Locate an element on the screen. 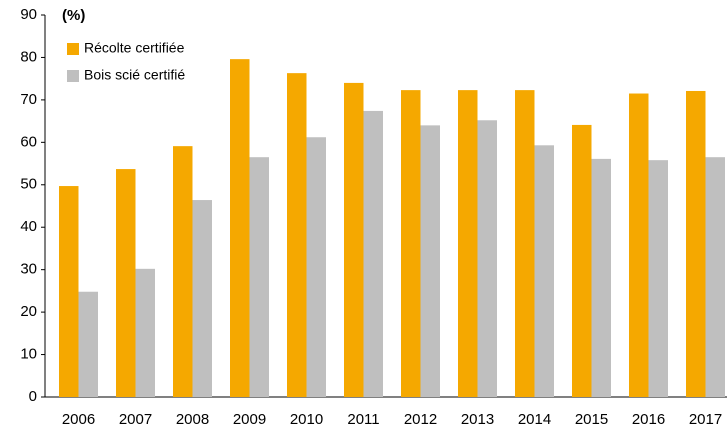  y-axis-label: (%) is located at coordinates (73, 15).